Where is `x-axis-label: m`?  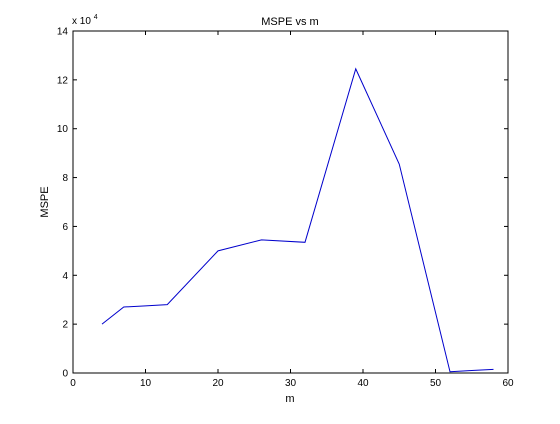
x-axis-label: m is located at coordinates (289, 399).